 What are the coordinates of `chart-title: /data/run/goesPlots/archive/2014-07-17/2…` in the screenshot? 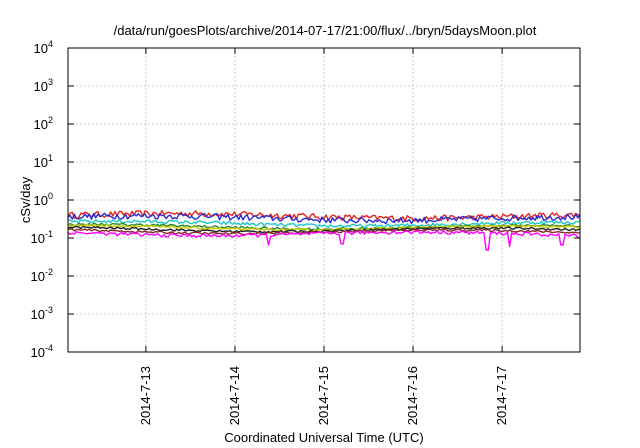 It's located at (325, 30).